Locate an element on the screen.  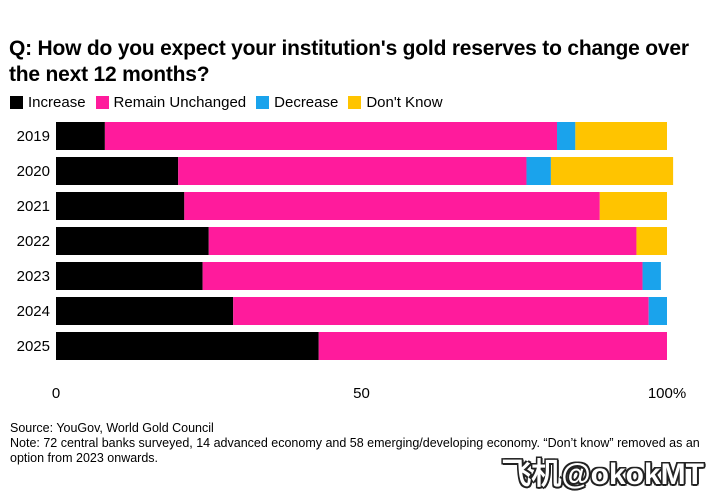
watermark: 飞机@okokMT is located at coordinates (602, 474).